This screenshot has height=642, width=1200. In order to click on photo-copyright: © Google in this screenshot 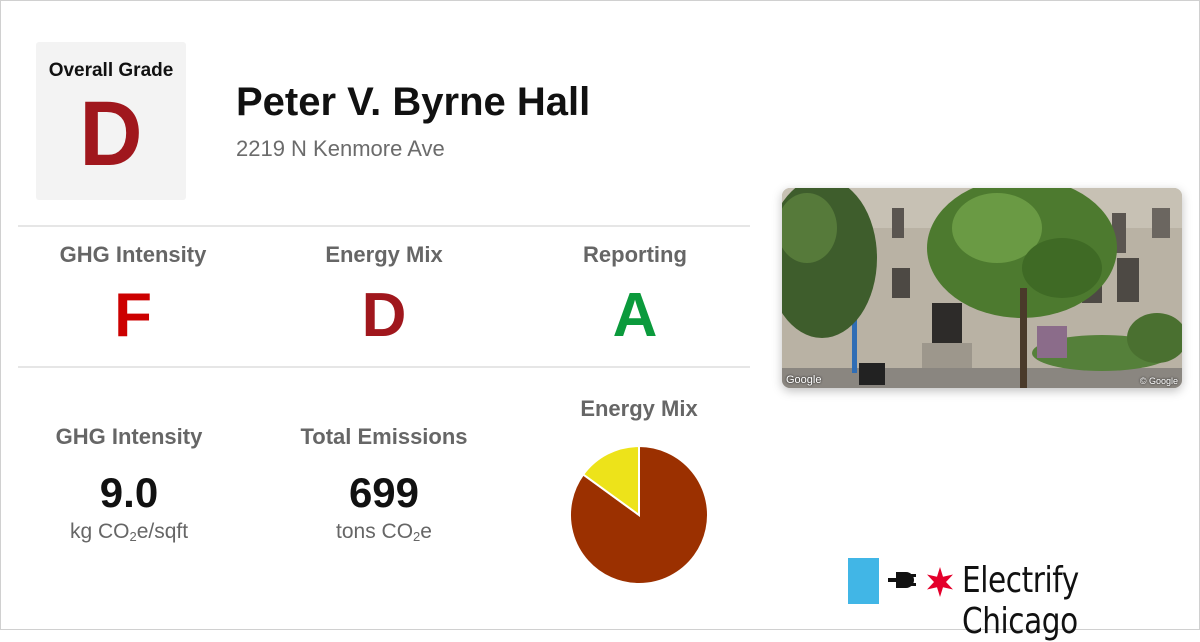, I will do `click(1158, 381)`.